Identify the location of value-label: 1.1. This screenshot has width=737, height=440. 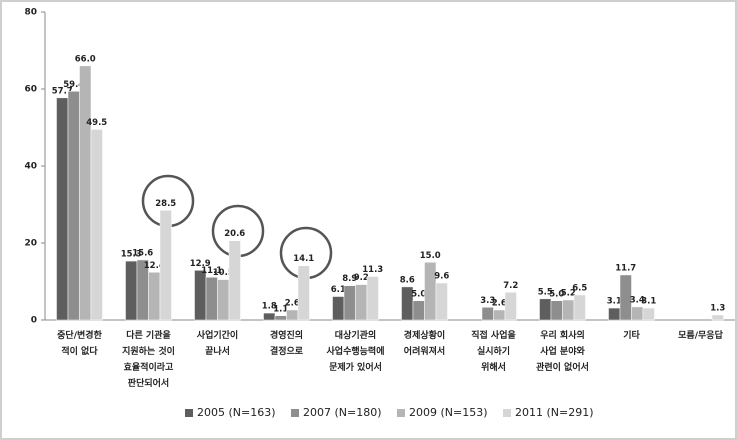
(280, 309).